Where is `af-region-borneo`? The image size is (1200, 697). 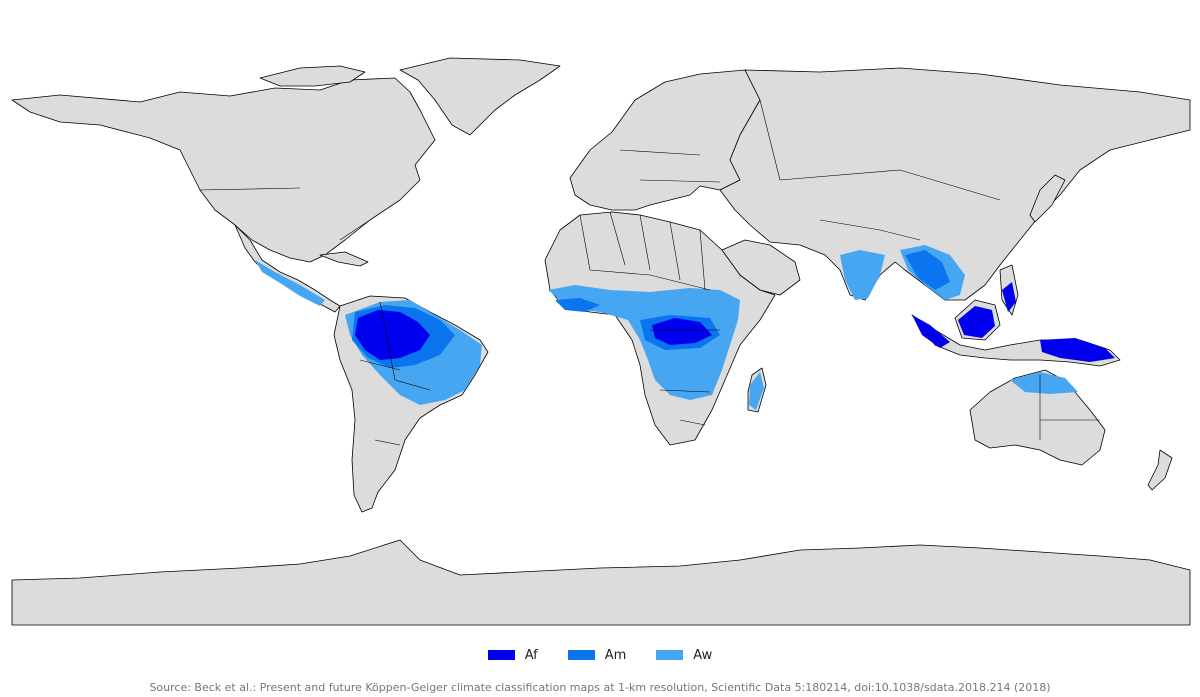
af-region-borneo is located at coordinates (976, 322).